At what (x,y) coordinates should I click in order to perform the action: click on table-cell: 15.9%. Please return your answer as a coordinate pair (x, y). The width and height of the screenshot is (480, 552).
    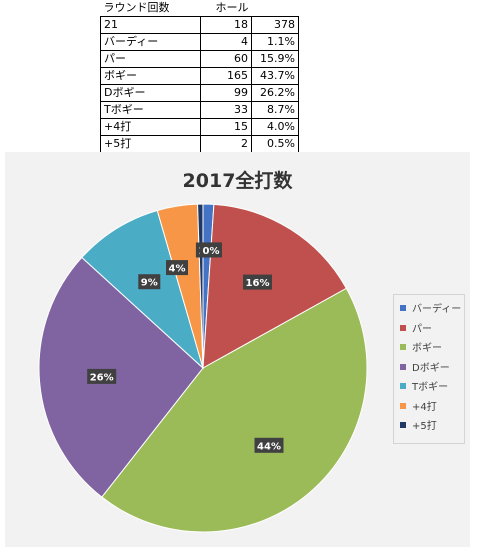
    Looking at the image, I should click on (275, 59).